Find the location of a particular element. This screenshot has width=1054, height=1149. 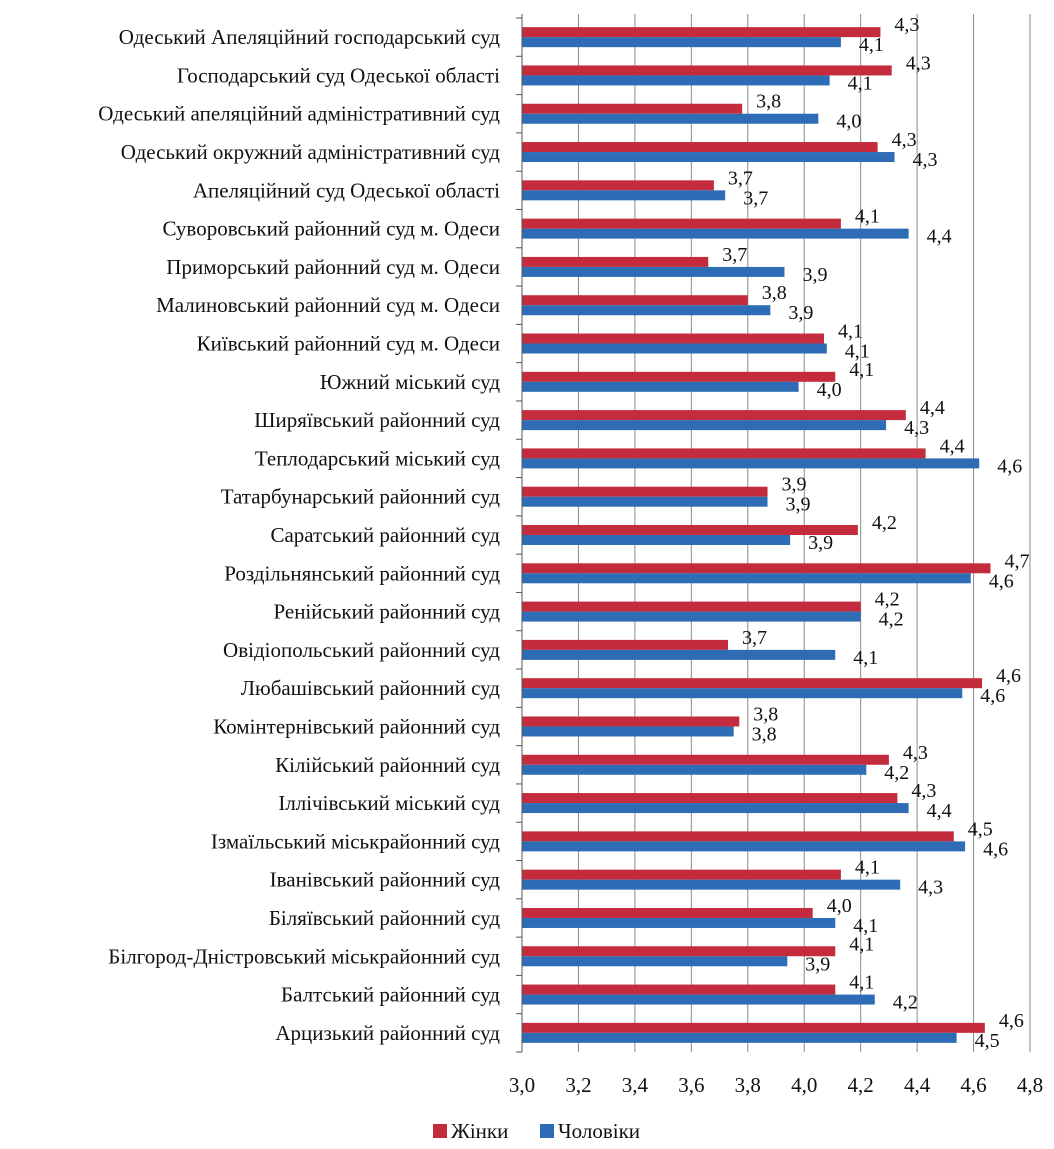

data-label-cholovik: 4,5 is located at coordinates (987, 1041).